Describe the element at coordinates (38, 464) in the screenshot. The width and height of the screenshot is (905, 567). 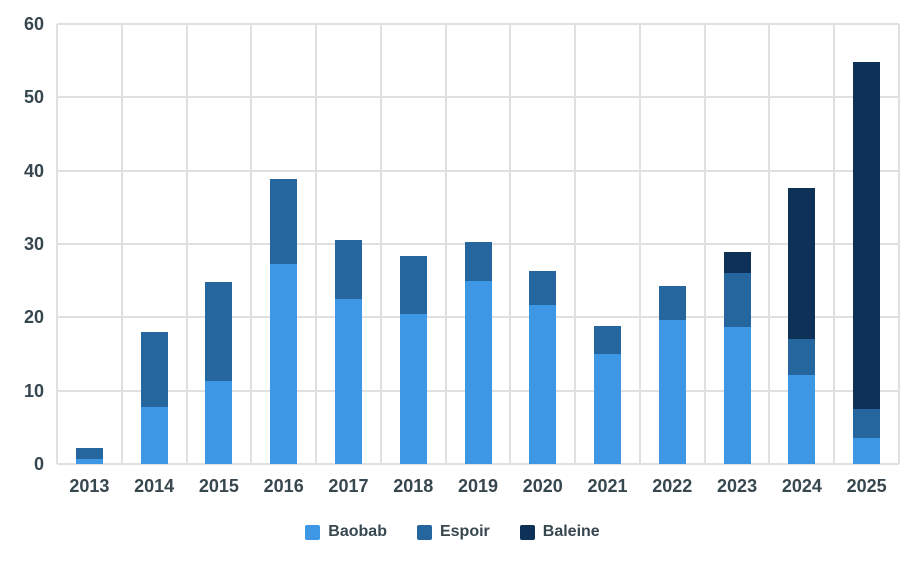
I see `y-tick-label-0: 0` at that location.